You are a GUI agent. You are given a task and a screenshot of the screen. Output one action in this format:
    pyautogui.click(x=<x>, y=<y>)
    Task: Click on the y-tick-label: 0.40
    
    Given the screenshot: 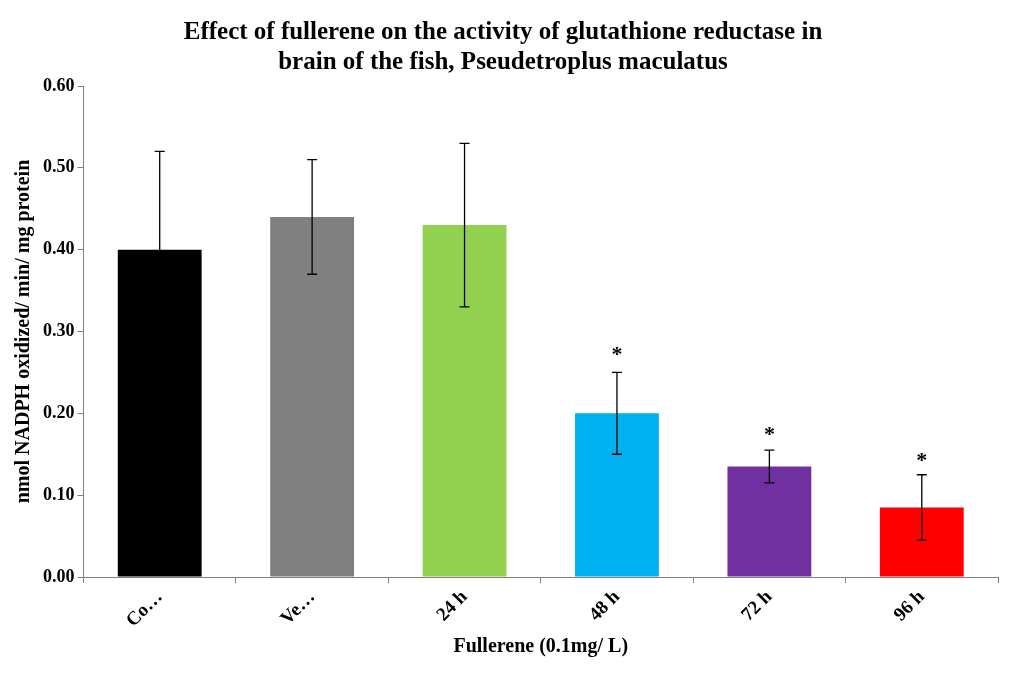 What is the action you would take?
    pyautogui.click(x=59, y=248)
    